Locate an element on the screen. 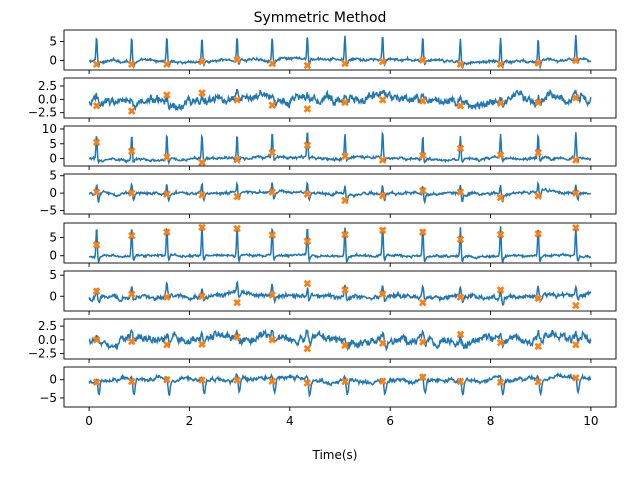  y-tick-label: 2.5 is located at coordinates (47, 326).